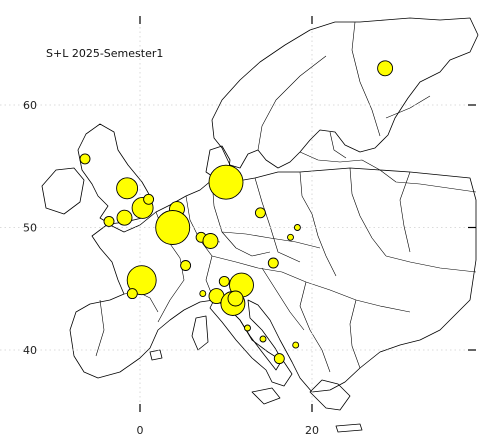 This screenshot has height=448, width=500. What do you see at coordinates (312, 430) in the screenshot?
I see `lon-tick-label: 20` at bounding box center [312, 430].